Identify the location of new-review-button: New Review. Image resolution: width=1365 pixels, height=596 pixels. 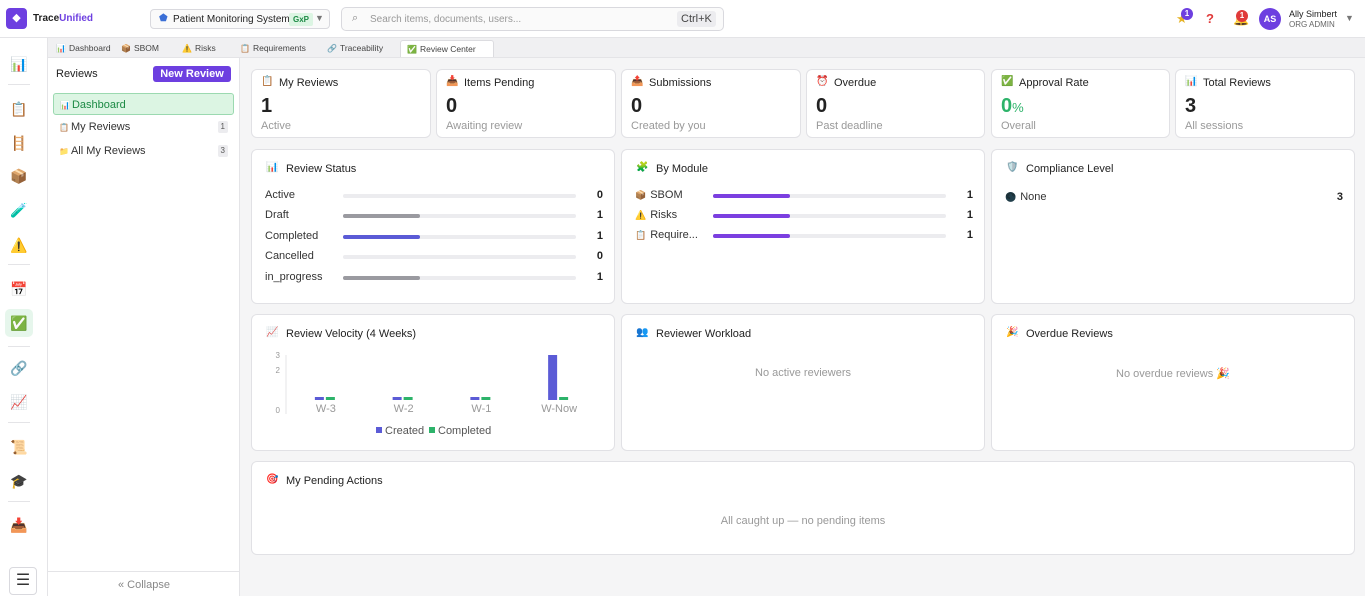
(192, 74).